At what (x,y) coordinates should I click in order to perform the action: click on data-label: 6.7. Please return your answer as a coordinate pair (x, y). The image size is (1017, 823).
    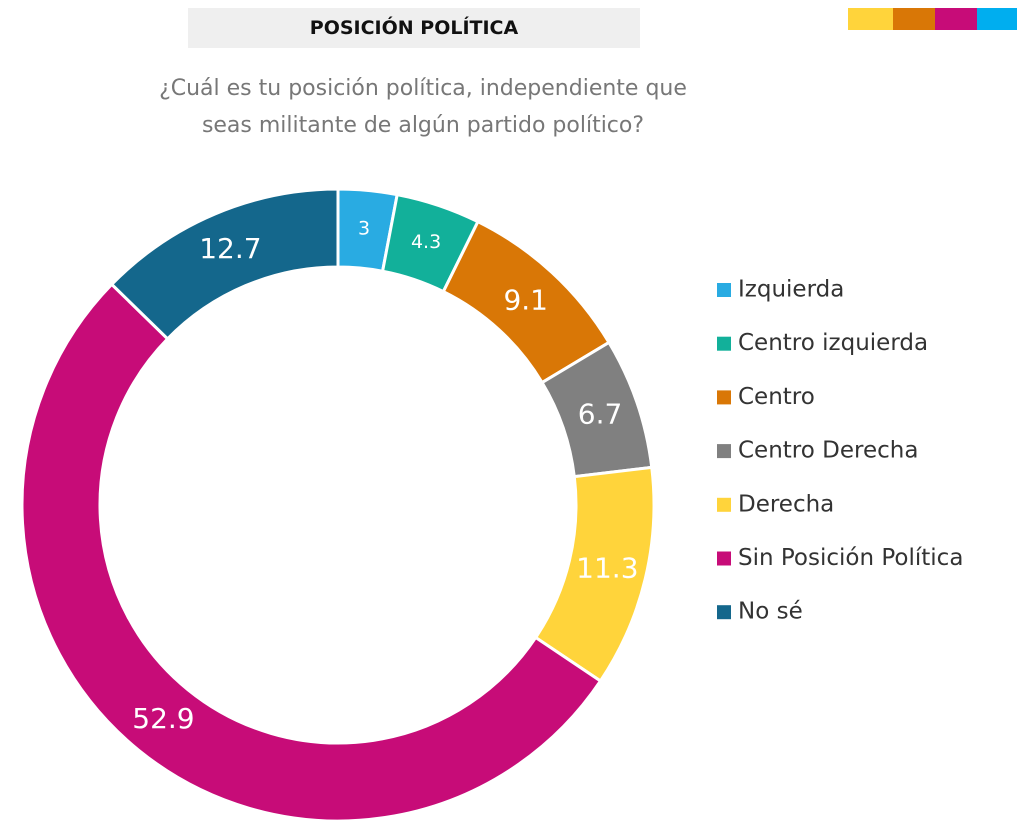
    Looking at the image, I should click on (600, 413).